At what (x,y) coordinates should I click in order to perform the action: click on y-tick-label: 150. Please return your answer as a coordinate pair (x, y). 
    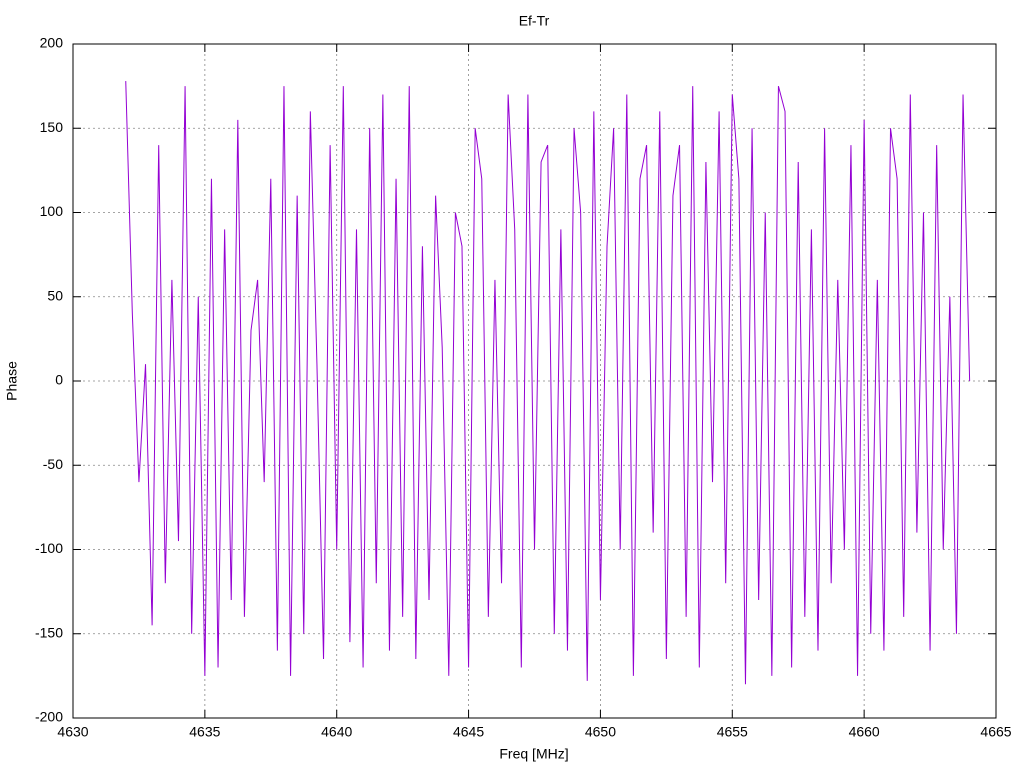
    Looking at the image, I should click on (52, 127).